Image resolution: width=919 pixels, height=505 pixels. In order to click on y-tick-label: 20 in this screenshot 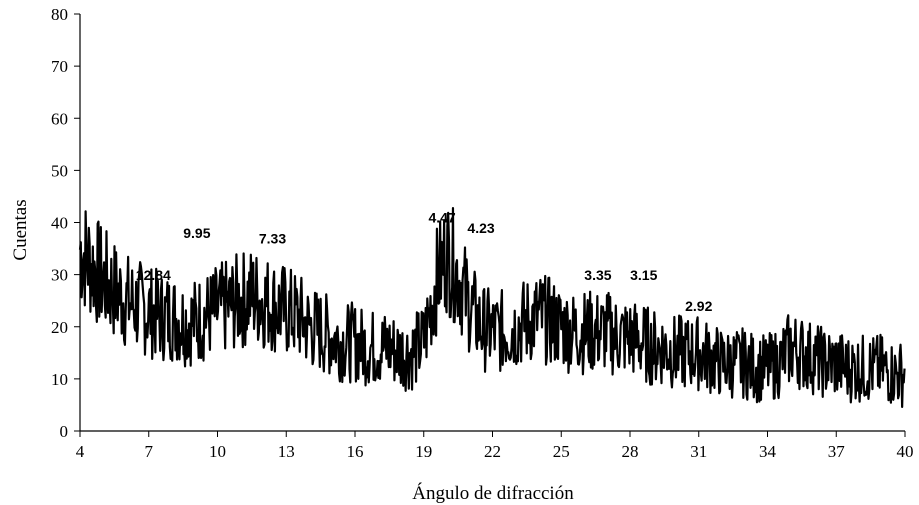, I will do `click(59, 327)`.